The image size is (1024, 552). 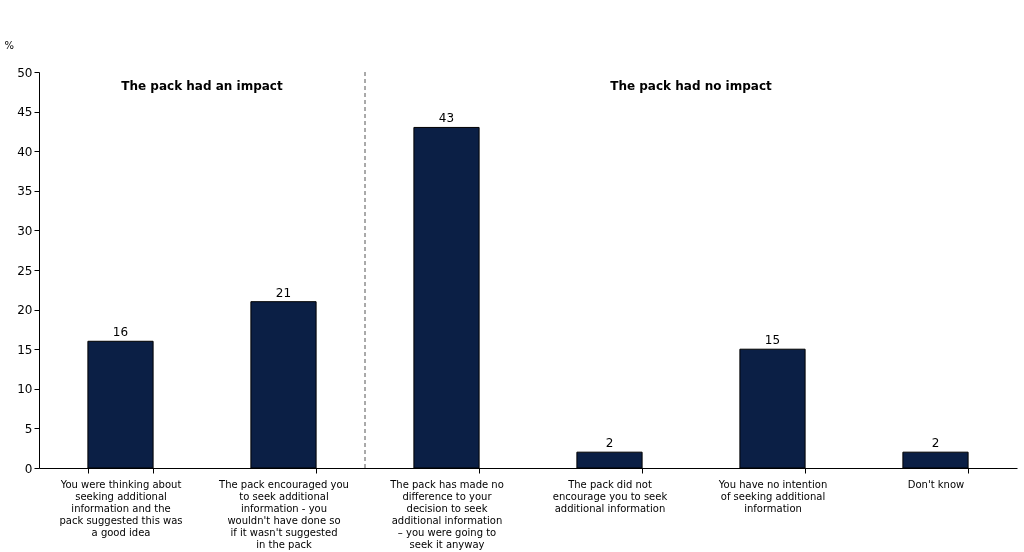 What do you see at coordinates (25, 310) in the screenshot?
I see `y-tick-label: 20` at bounding box center [25, 310].